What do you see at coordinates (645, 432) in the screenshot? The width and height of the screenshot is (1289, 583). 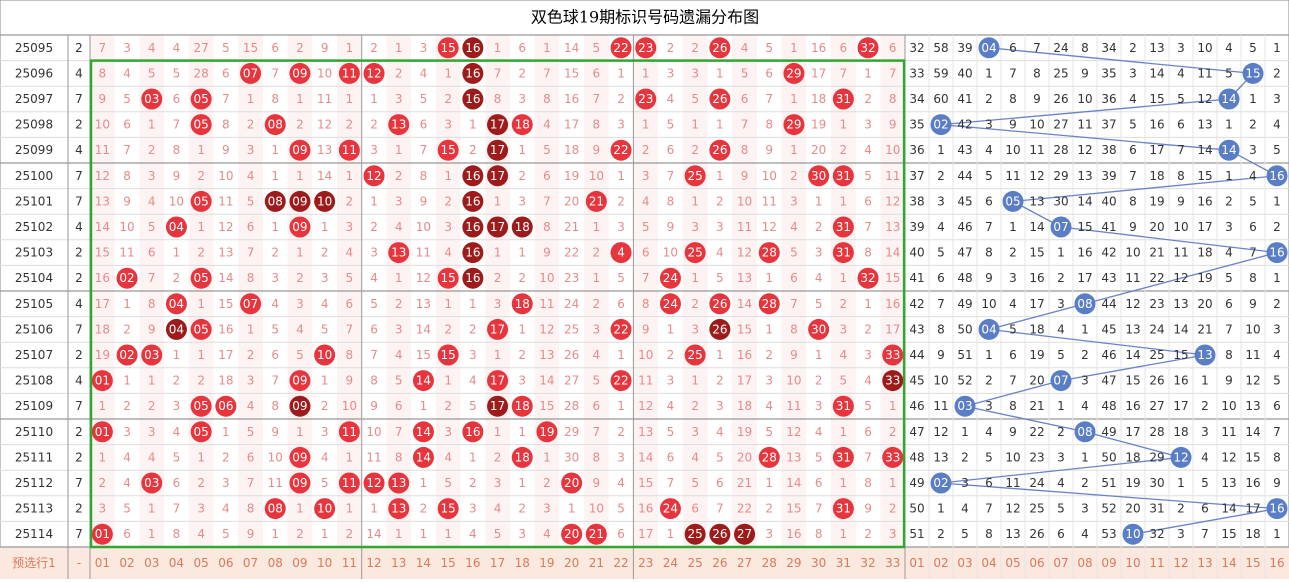 I see `red-miss: 13` at bounding box center [645, 432].